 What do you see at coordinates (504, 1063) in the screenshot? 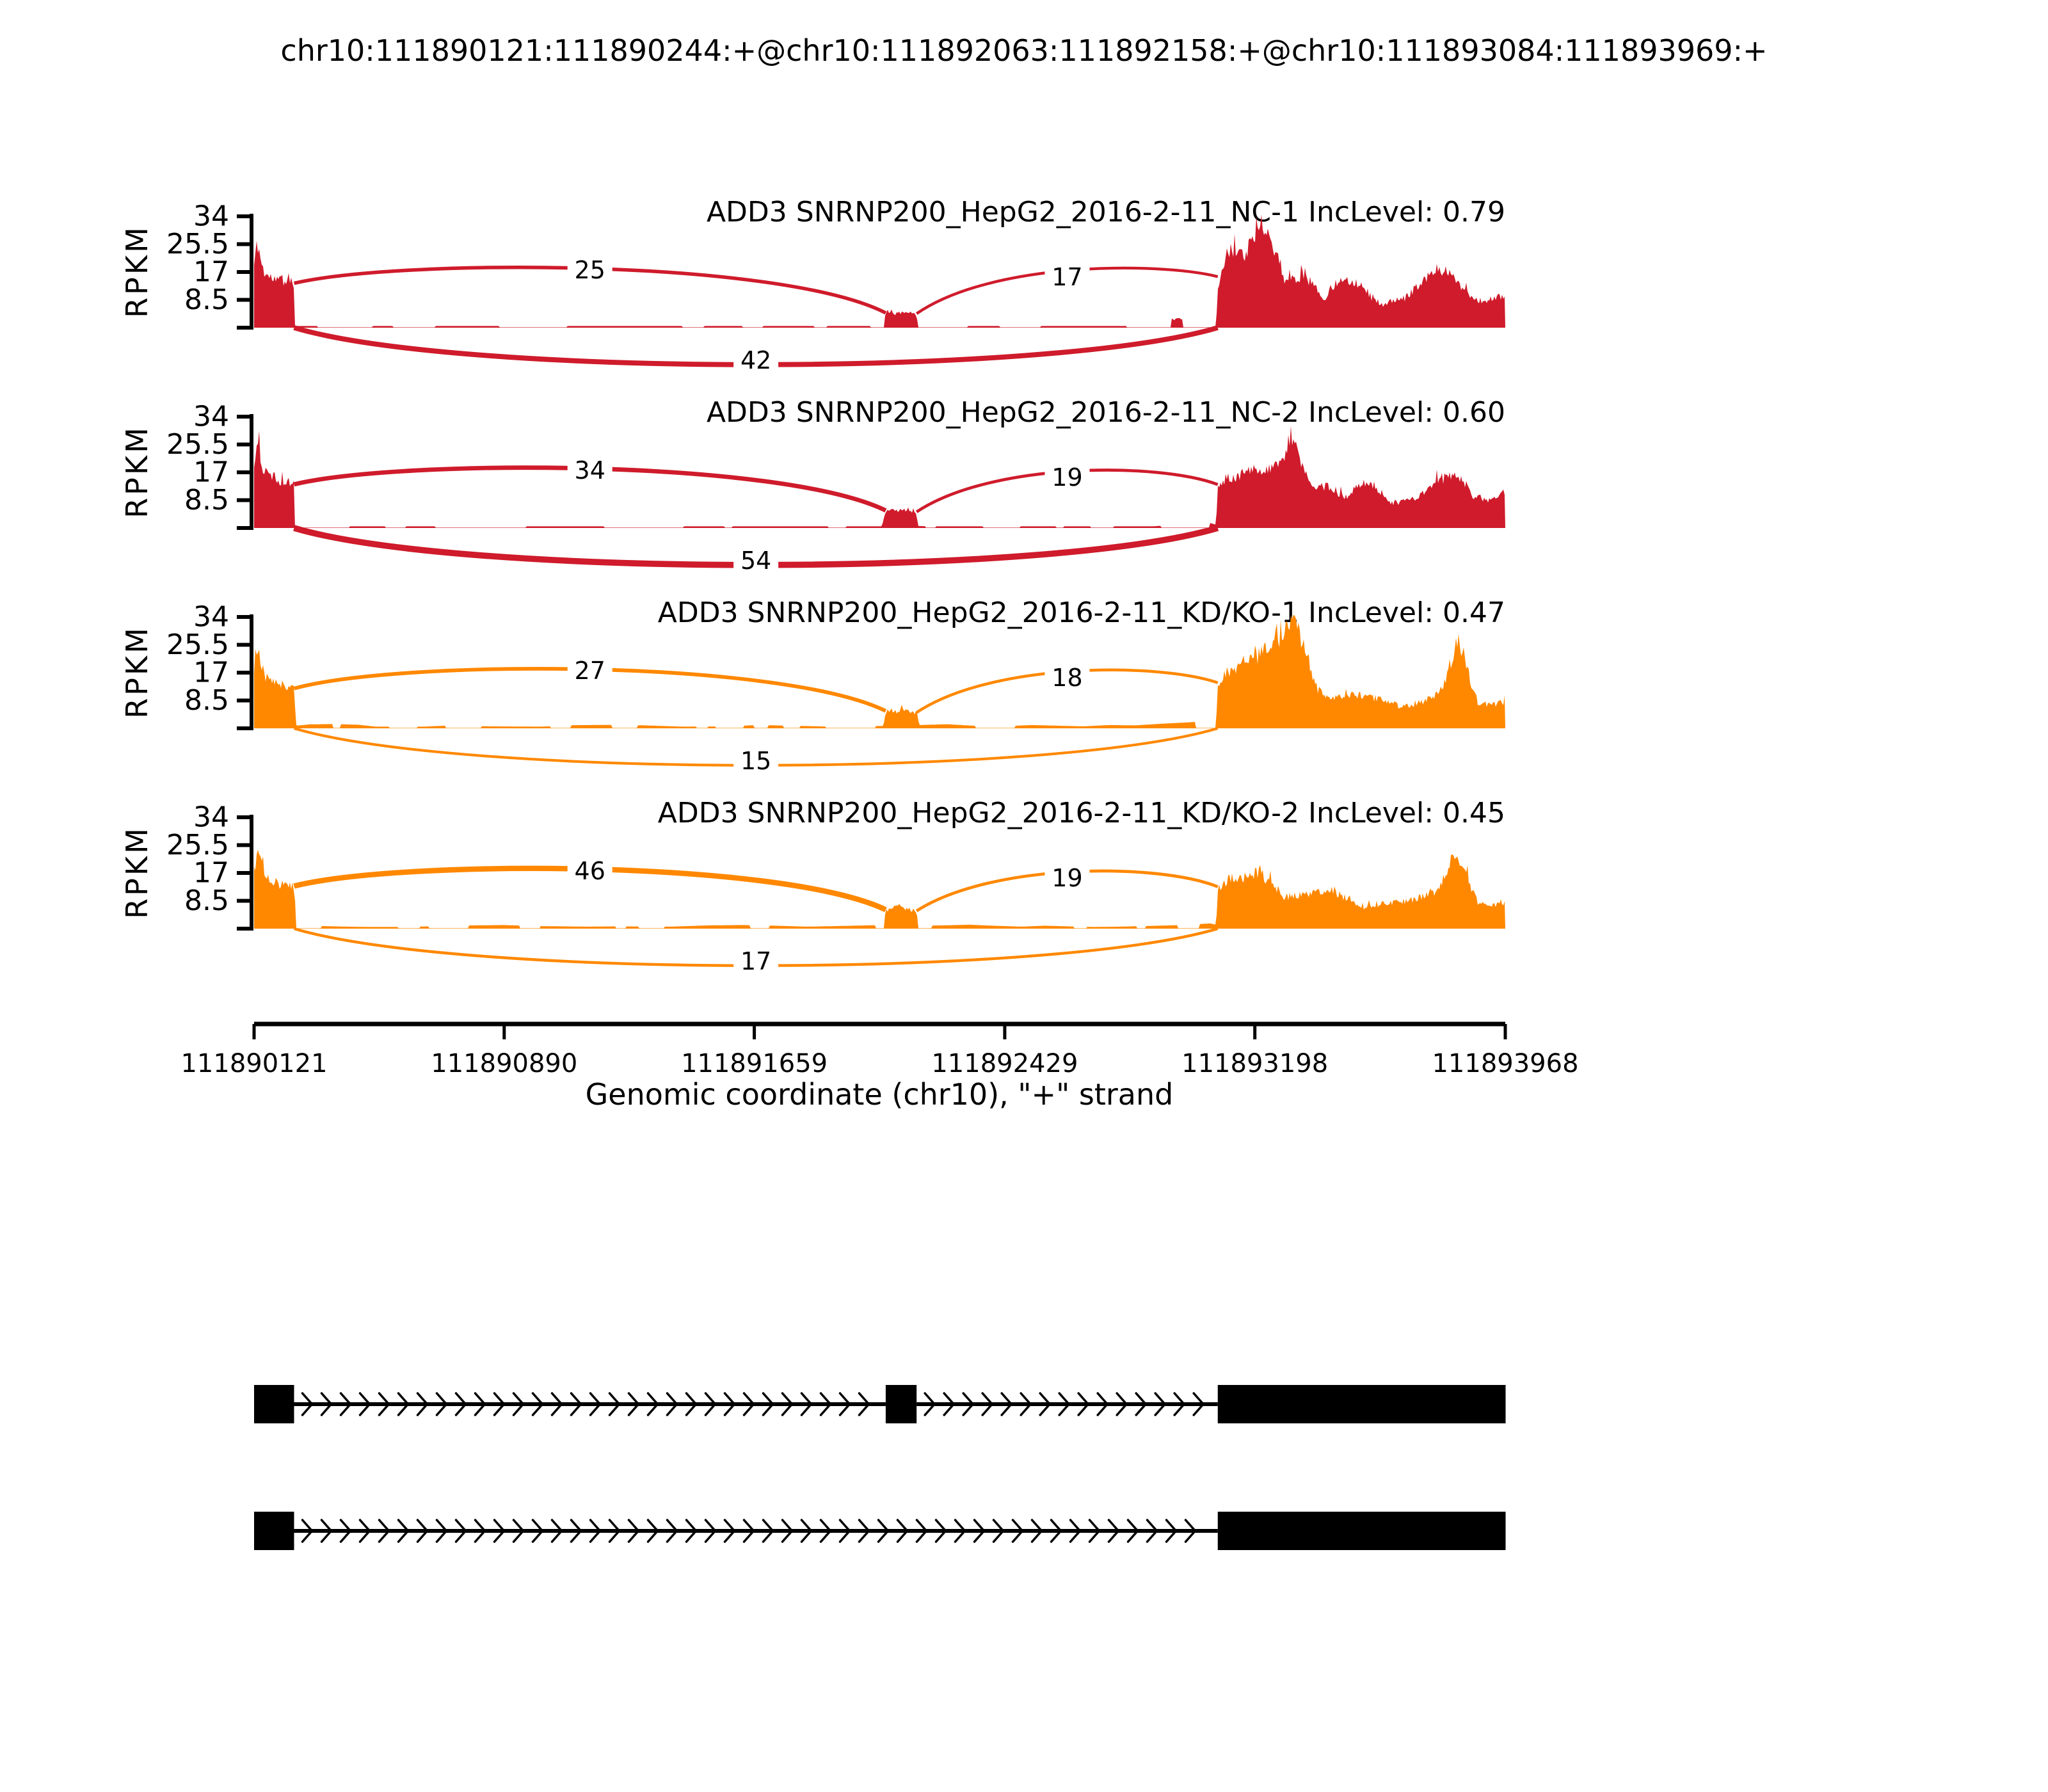
I see `x-tick-label: 111890890` at bounding box center [504, 1063].